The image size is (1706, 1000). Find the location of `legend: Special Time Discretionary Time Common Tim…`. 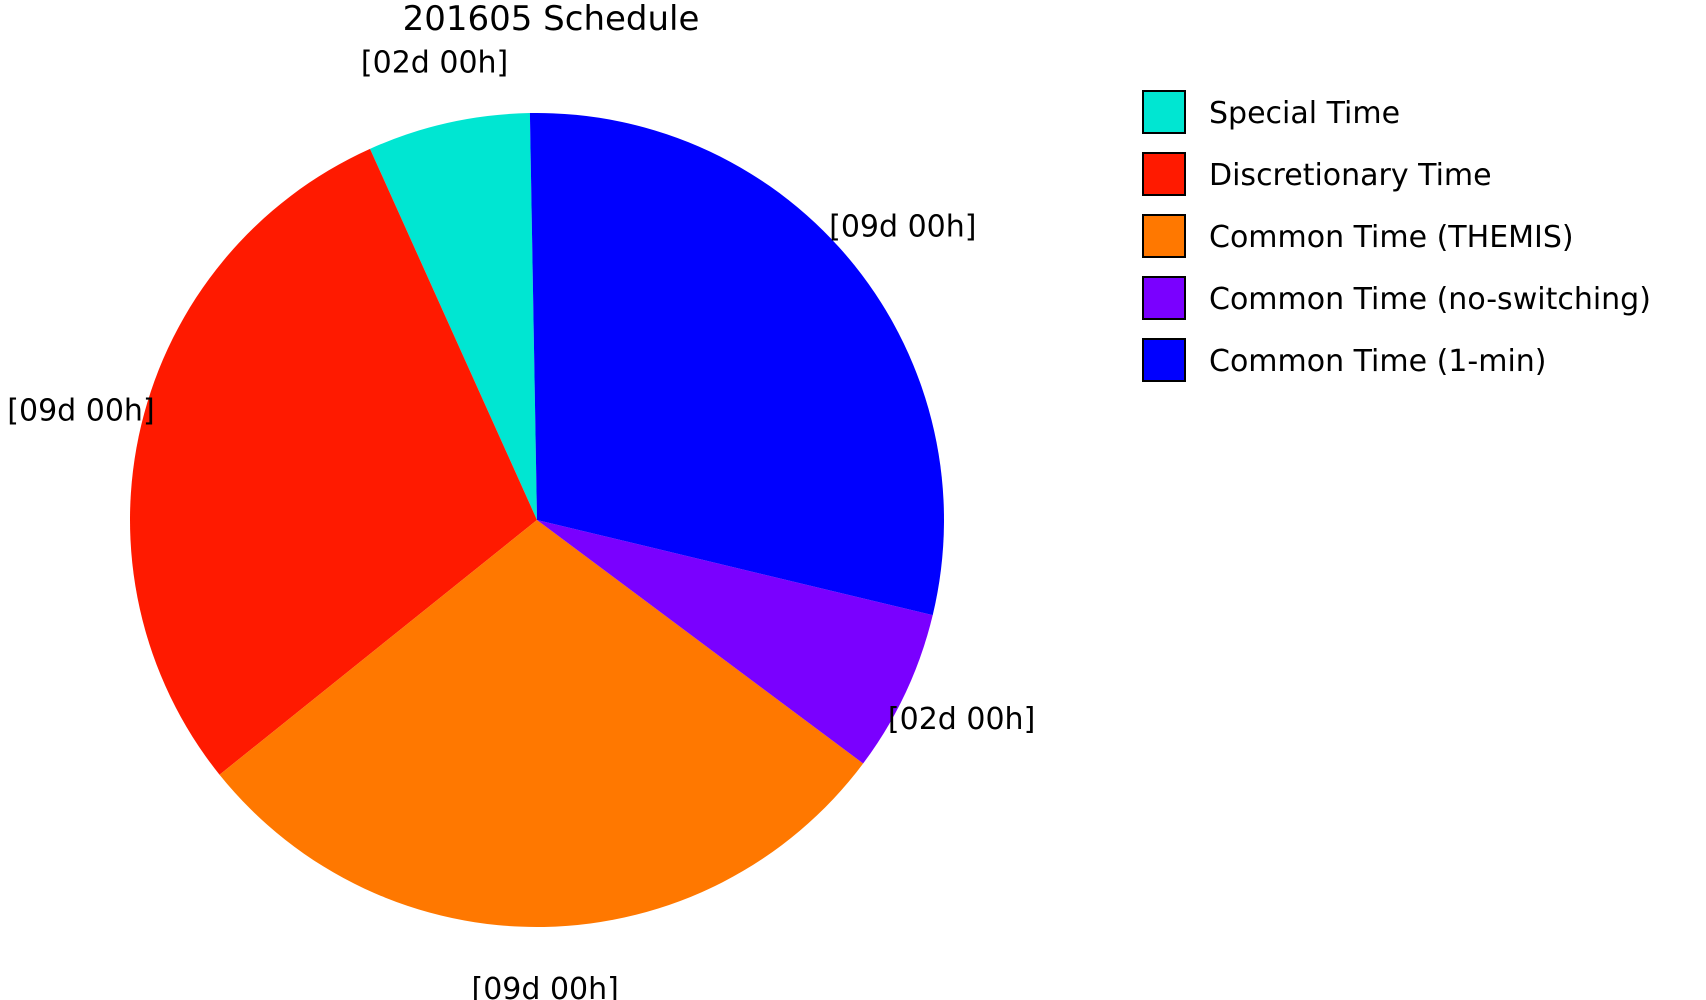

legend: Special Time Discretionary Time Common Tim… is located at coordinates (1396, 236).